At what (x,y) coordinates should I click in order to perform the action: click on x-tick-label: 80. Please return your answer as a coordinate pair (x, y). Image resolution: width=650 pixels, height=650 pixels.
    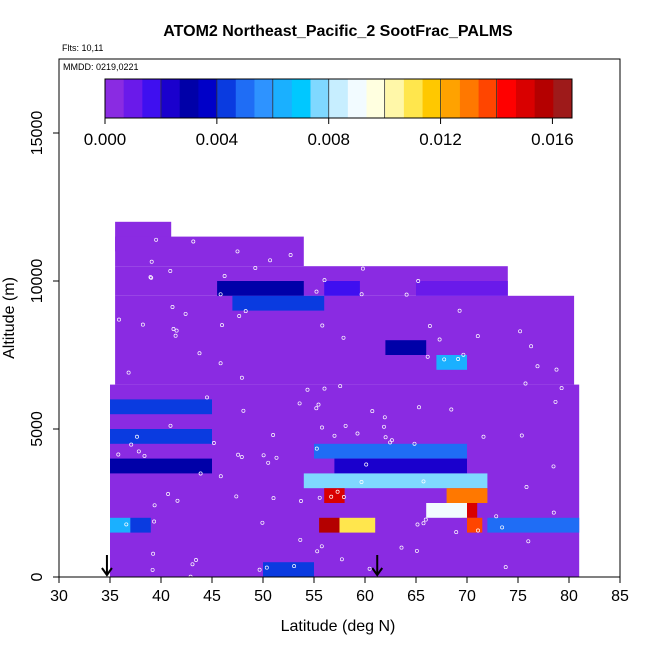
    Looking at the image, I should click on (569, 596).